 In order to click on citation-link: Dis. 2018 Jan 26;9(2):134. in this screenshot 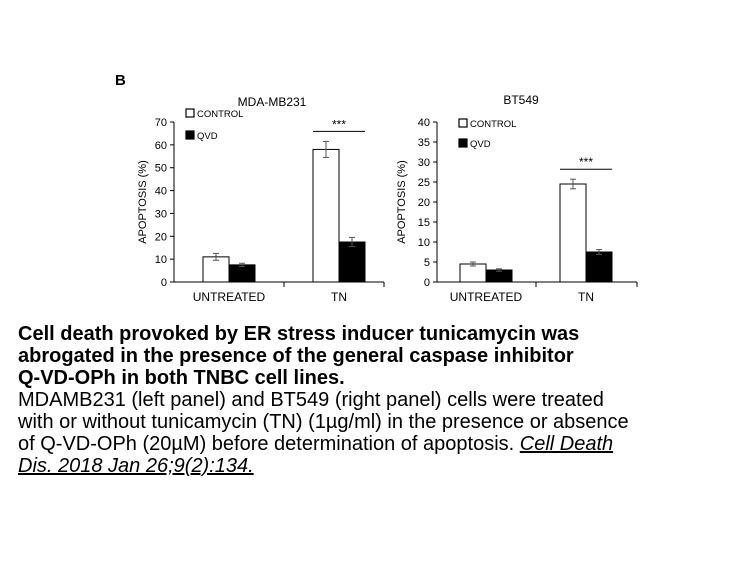, I will do `click(136, 466)`.